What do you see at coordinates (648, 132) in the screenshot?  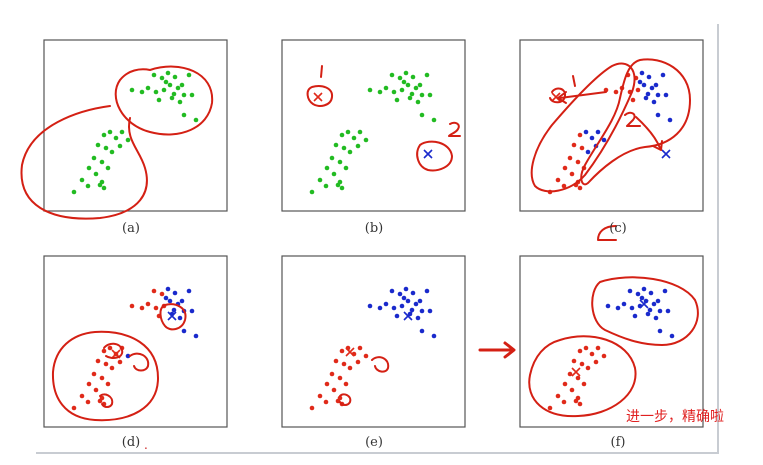 I see `arrow-to-centroid-2-c` at bounding box center [648, 132].